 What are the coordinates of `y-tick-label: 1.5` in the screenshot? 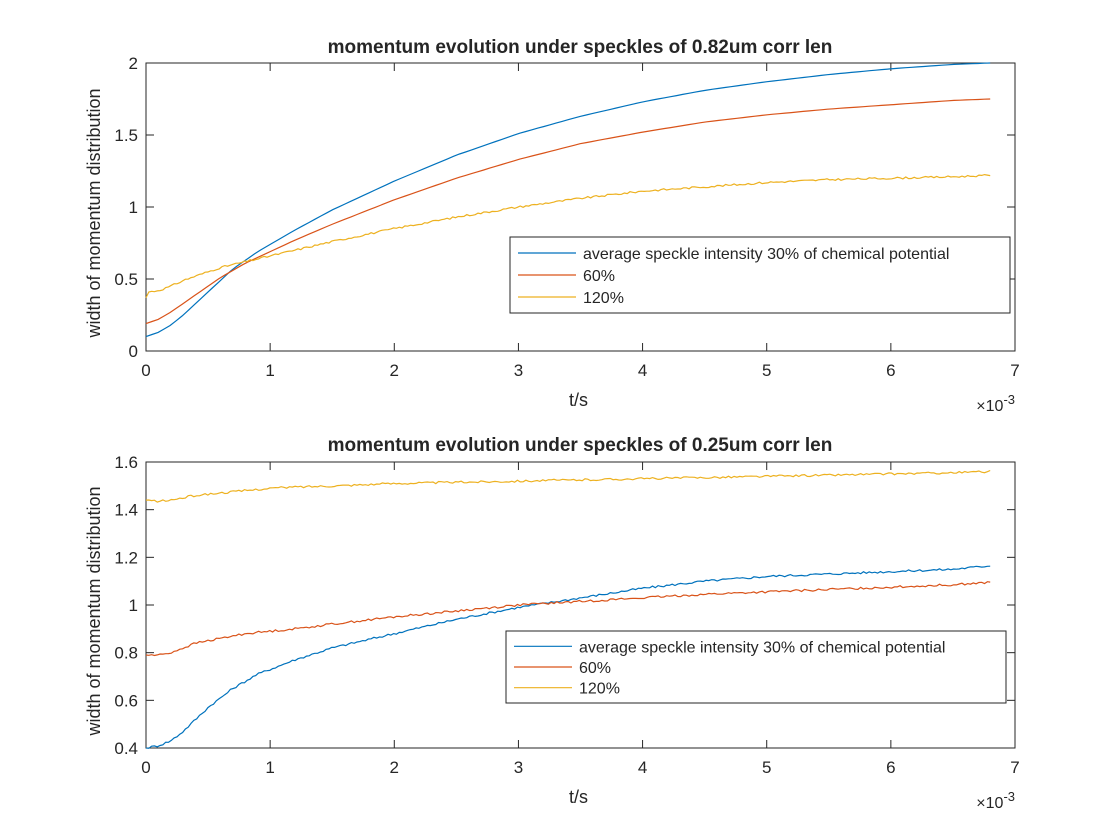 It's located at (126, 135).